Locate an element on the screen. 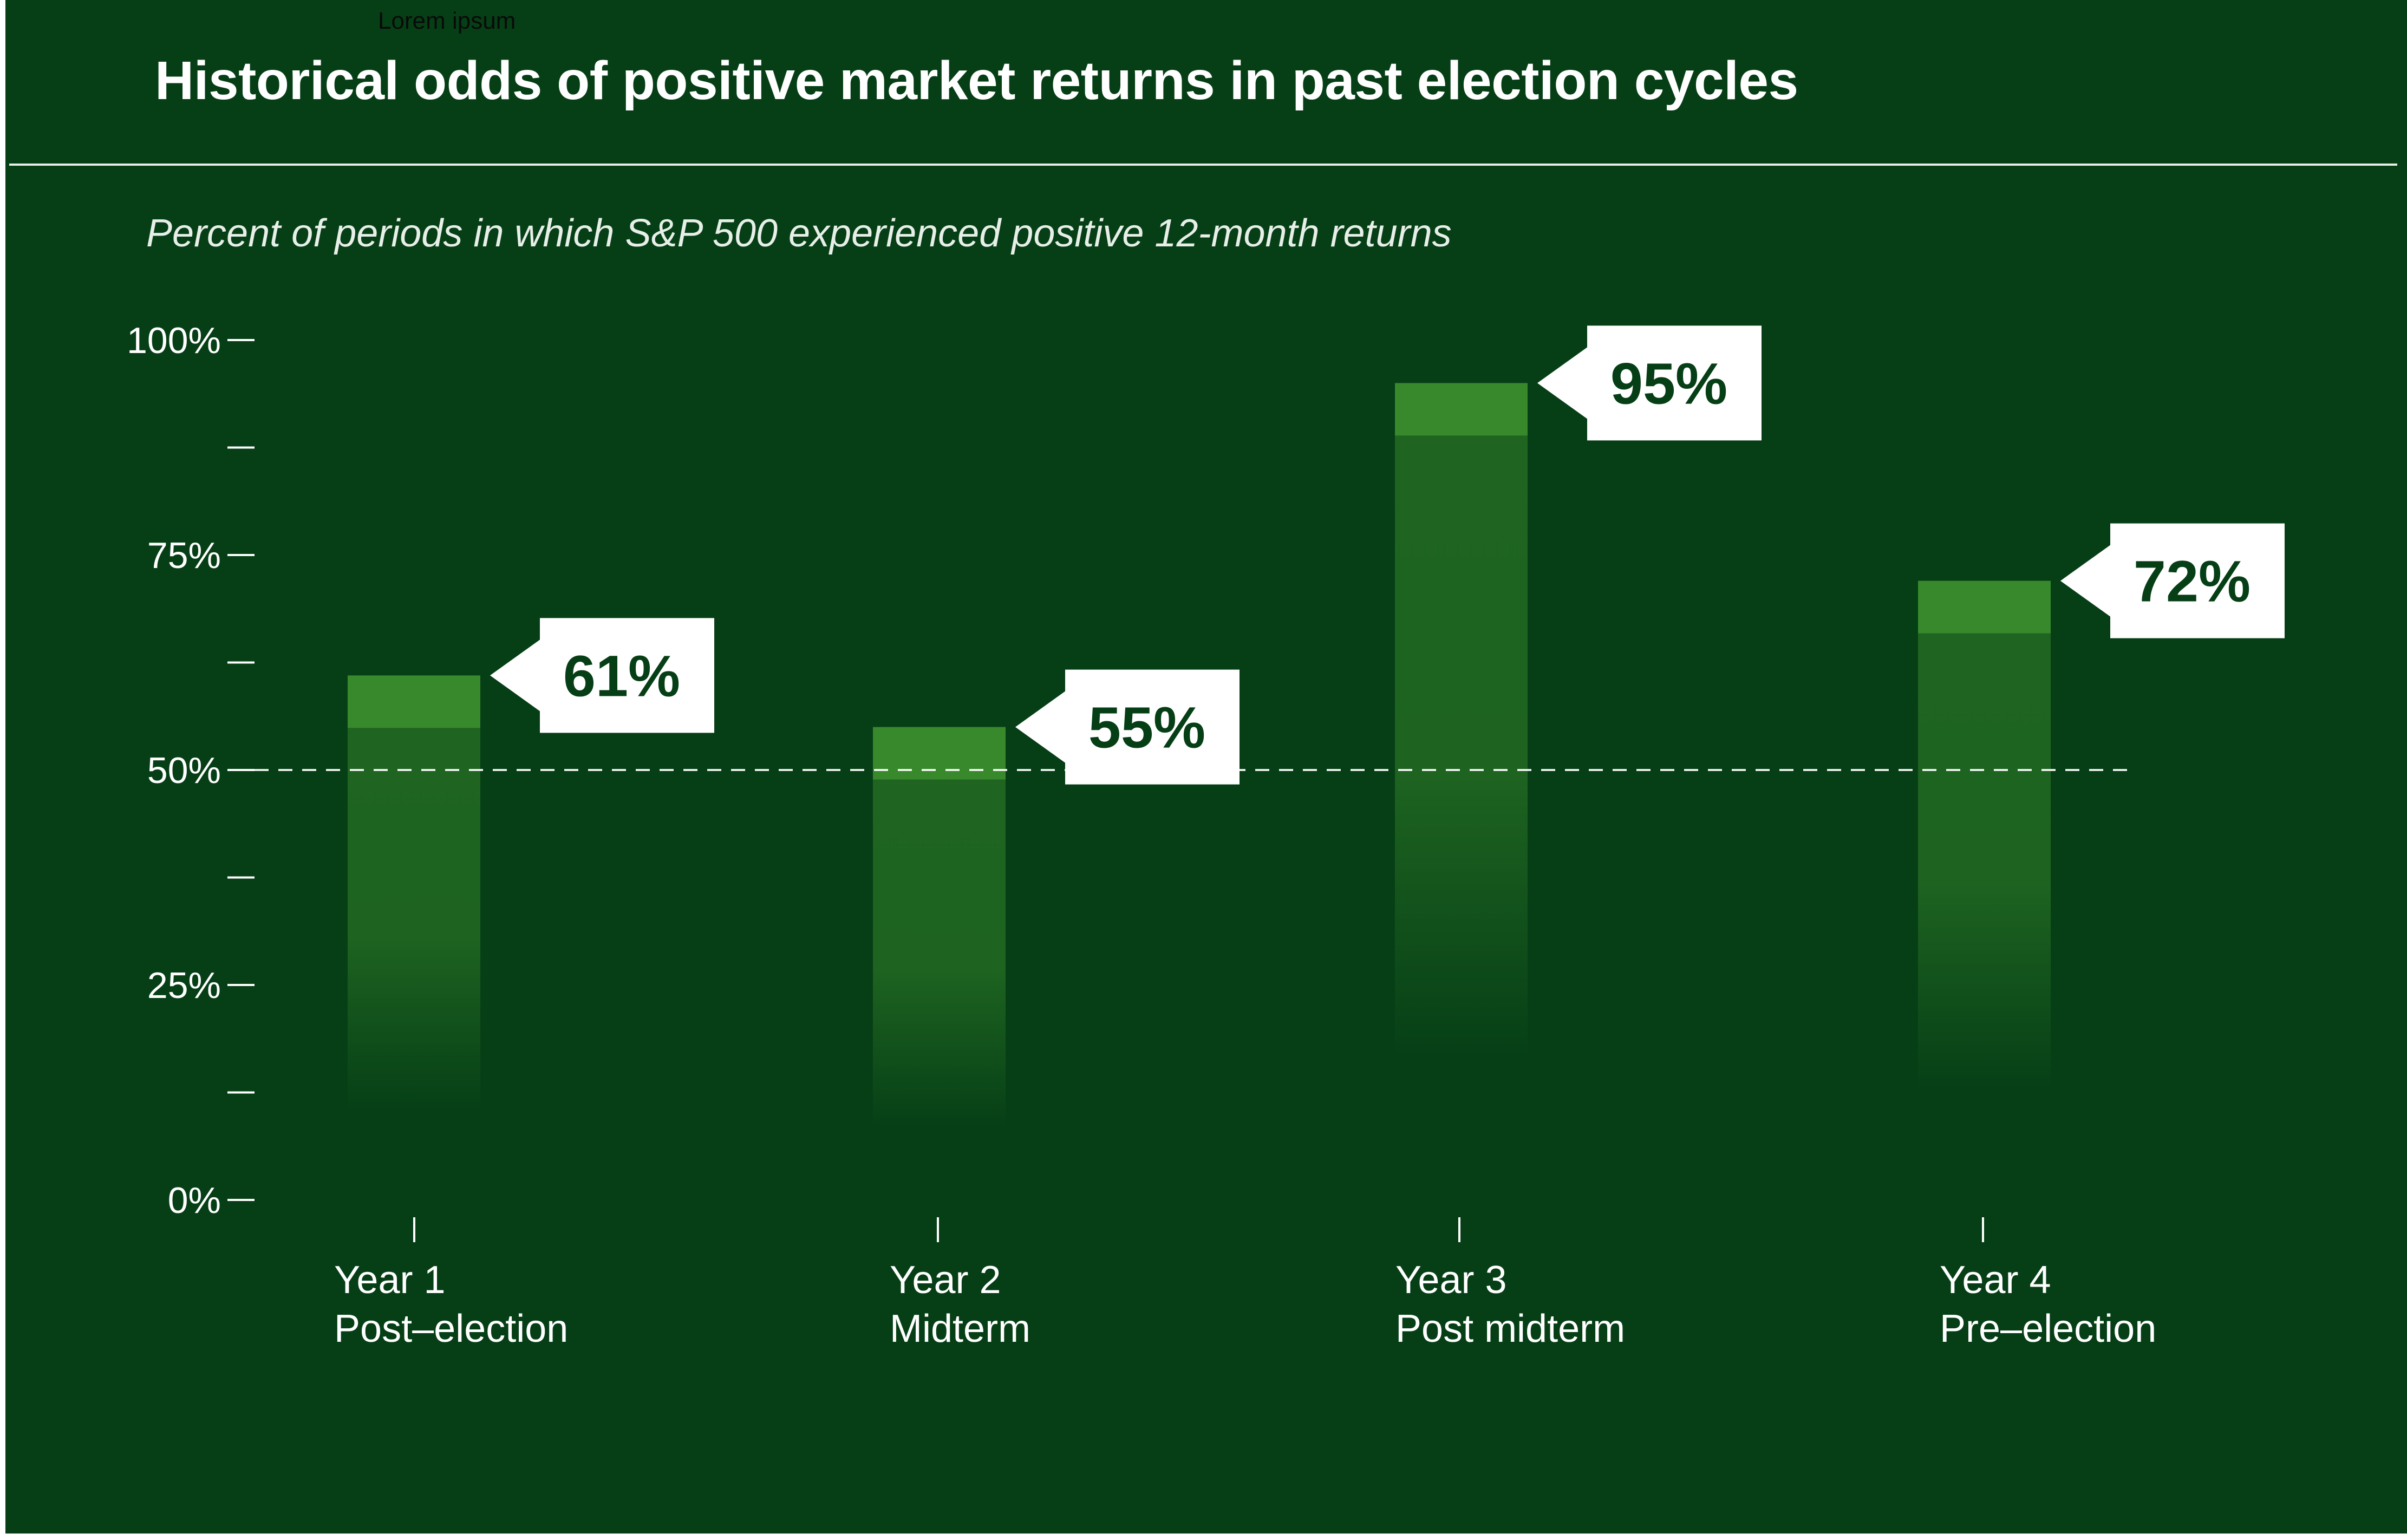 This screenshot has width=2407, height=1540. x-axis-category-label-line1: Year 2 is located at coordinates (945, 1280).